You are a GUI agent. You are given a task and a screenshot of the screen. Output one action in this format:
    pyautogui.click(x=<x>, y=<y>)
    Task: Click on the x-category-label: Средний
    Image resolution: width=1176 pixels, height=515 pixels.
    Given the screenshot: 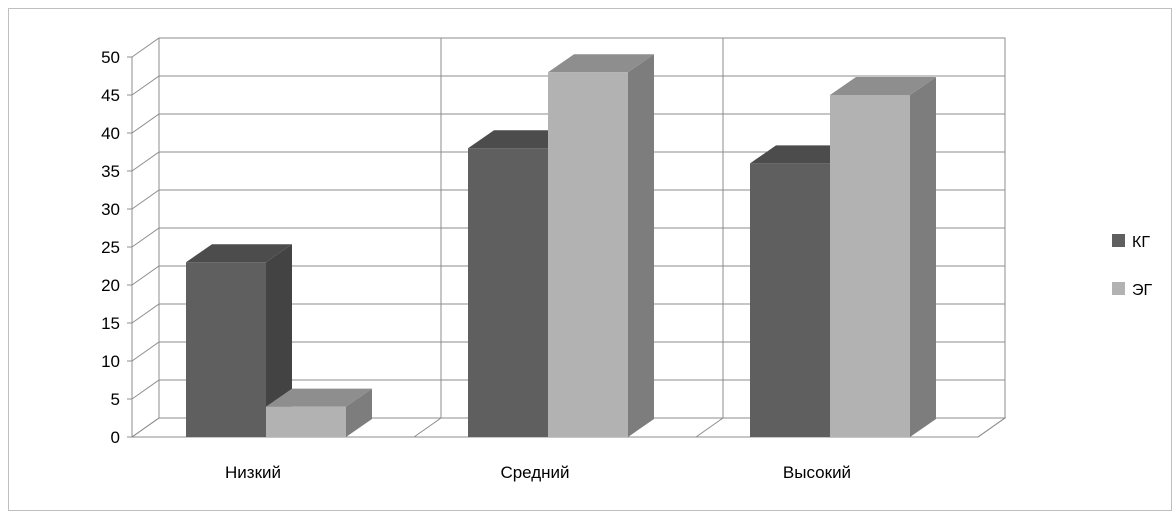 What is the action you would take?
    pyautogui.click(x=534, y=472)
    